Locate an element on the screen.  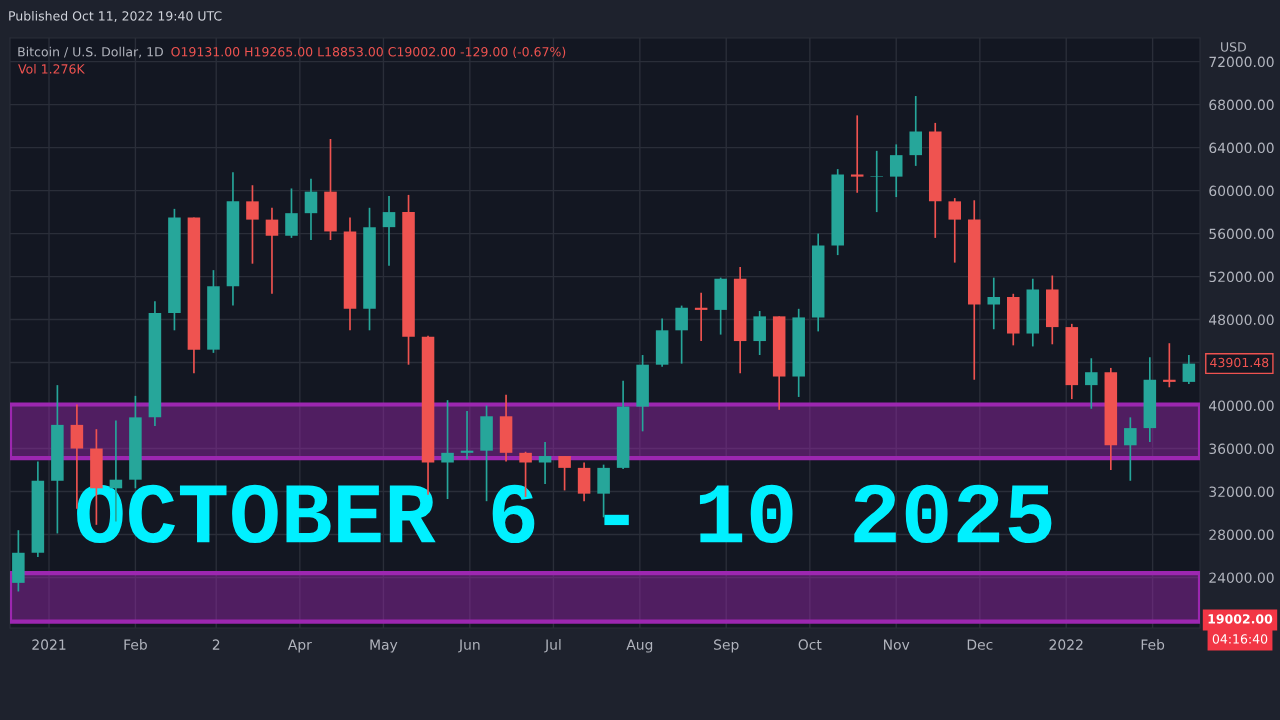
x-tick-label: Jun is located at coordinates (469, 646).